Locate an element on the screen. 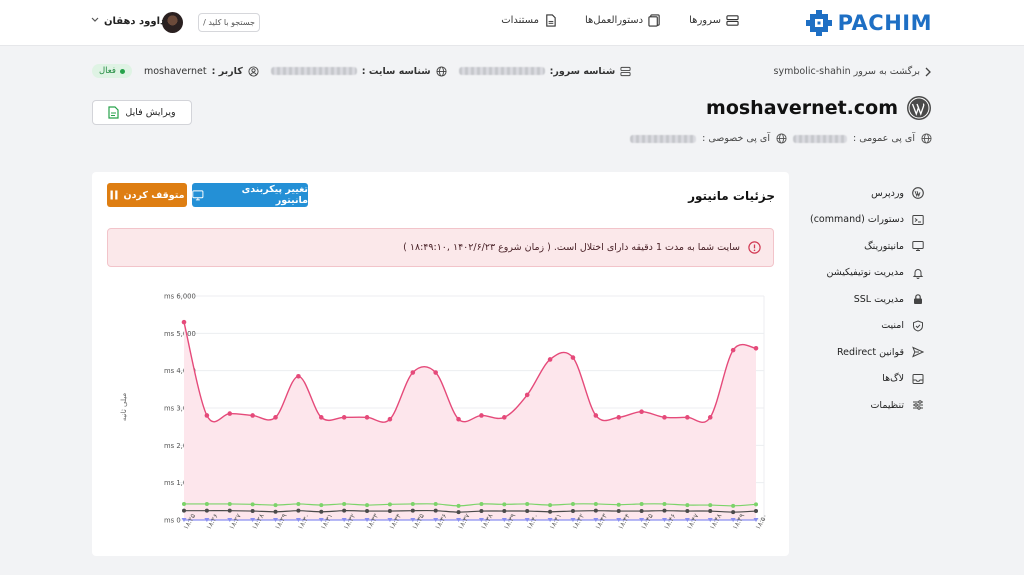 The width and height of the screenshot is (1024, 575). panel-title: جزئیات مانیتور is located at coordinates (731, 196).